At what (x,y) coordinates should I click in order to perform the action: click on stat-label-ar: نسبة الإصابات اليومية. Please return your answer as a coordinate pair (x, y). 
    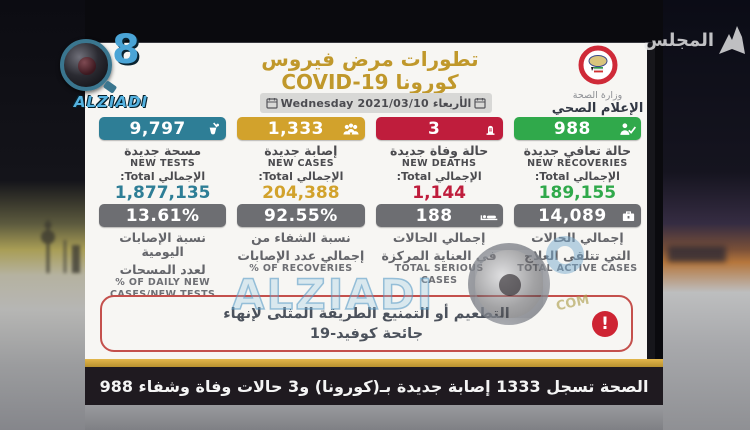
    Looking at the image, I should click on (162, 244).